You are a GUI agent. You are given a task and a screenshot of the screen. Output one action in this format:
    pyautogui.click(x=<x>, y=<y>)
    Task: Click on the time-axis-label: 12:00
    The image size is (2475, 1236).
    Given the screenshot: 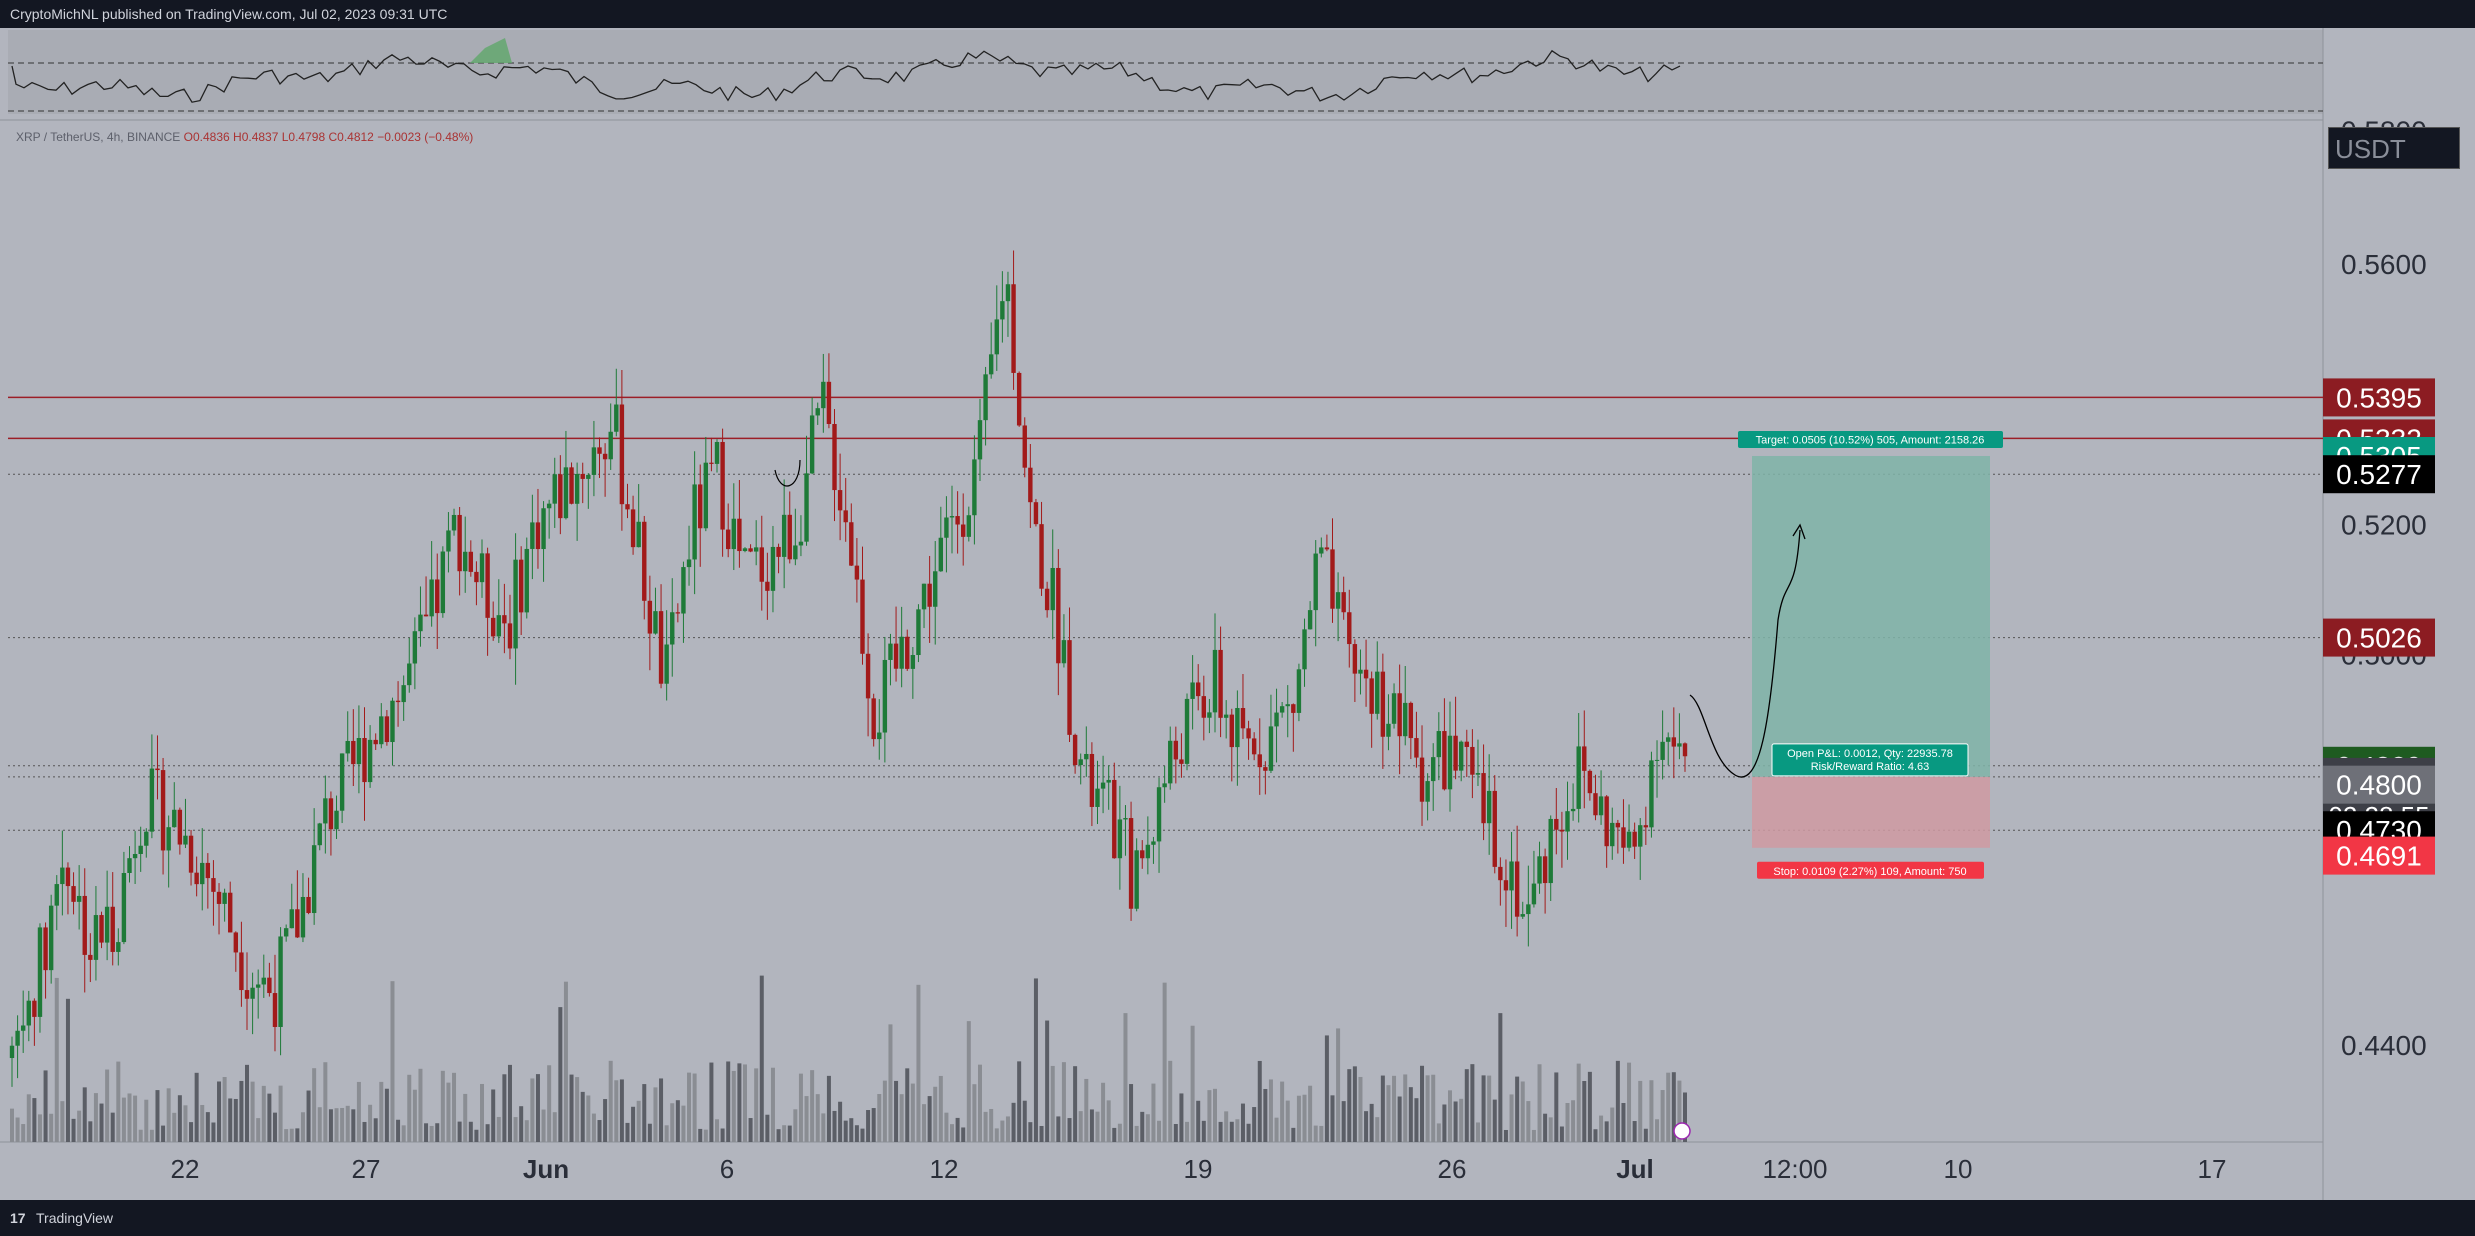 What is the action you would take?
    pyautogui.click(x=1794, y=1169)
    